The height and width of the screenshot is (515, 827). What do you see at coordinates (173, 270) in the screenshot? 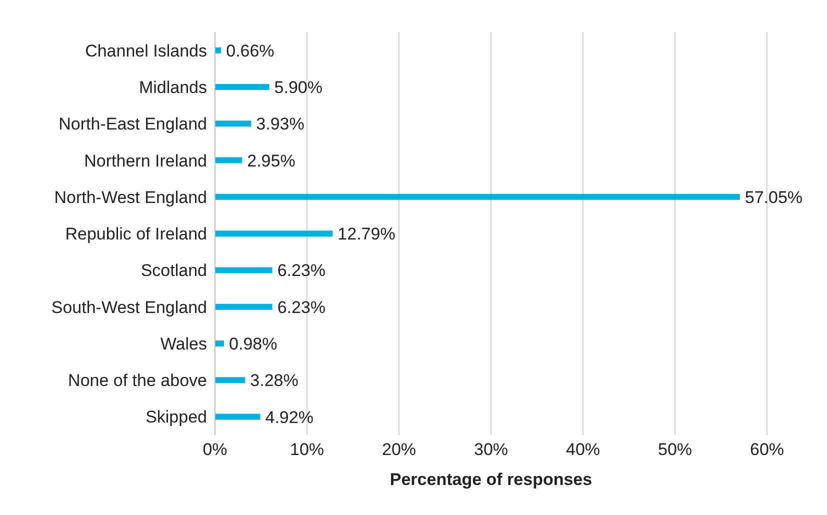
I see `y-tick-label: Scotland` at bounding box center [173, 270].